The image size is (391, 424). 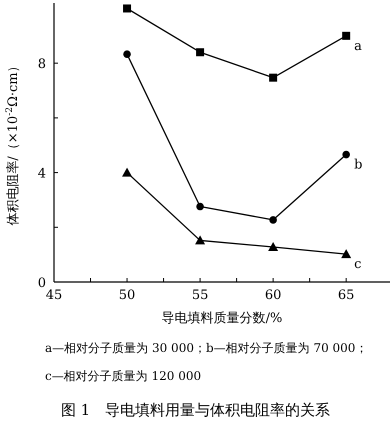 What do you see at coordinates (358, 165) in the screenshot?
I see `series-label: b` at bounding box center [358, 165].